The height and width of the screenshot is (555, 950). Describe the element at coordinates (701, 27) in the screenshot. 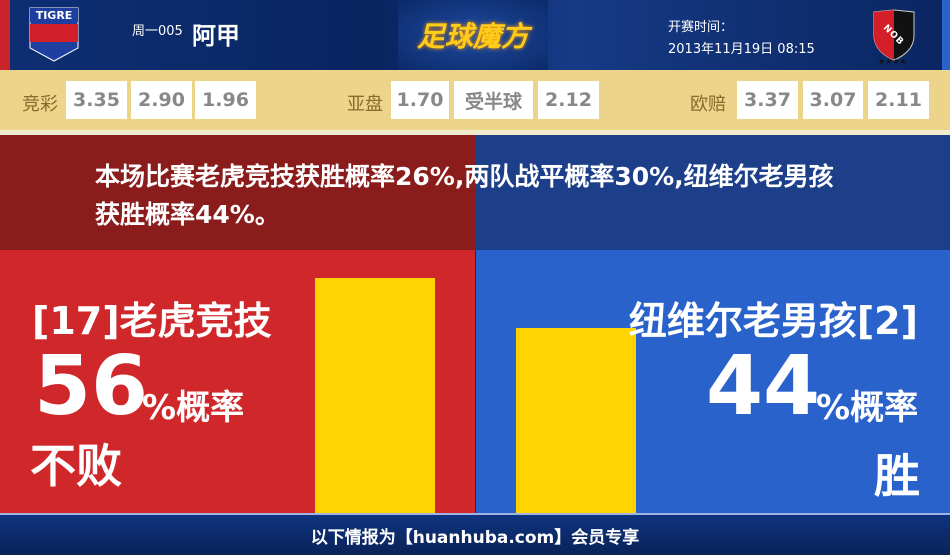

I see `kickoff-label: 开赛时间：` at that location.